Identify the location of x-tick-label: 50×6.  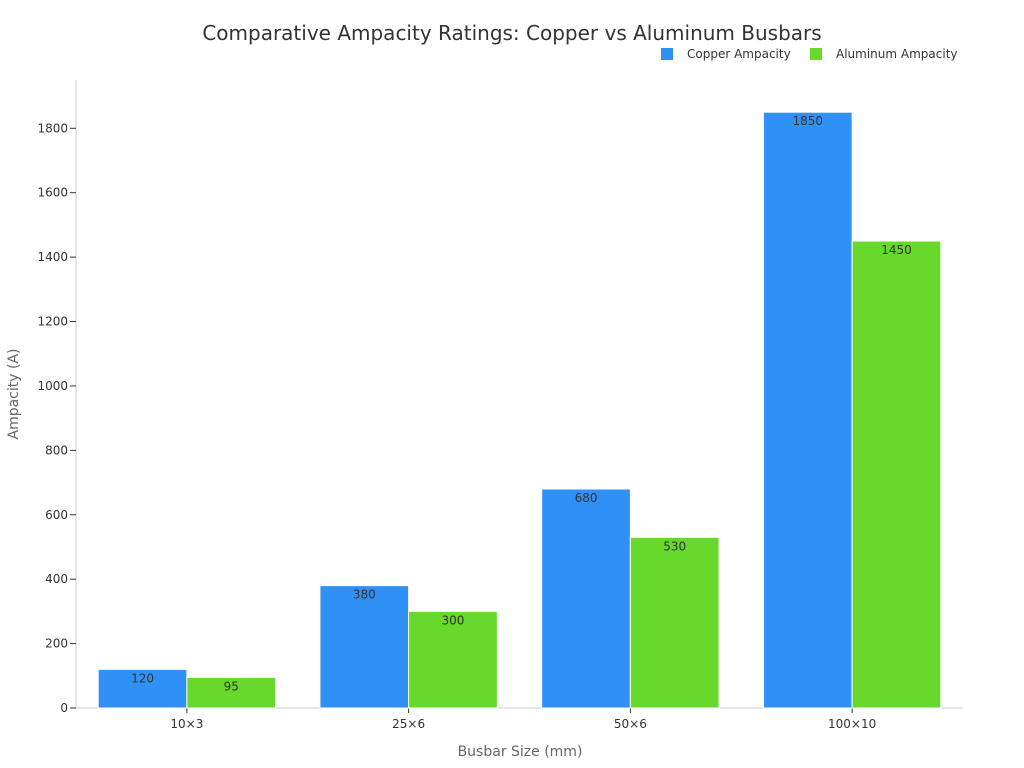
(630, 724).